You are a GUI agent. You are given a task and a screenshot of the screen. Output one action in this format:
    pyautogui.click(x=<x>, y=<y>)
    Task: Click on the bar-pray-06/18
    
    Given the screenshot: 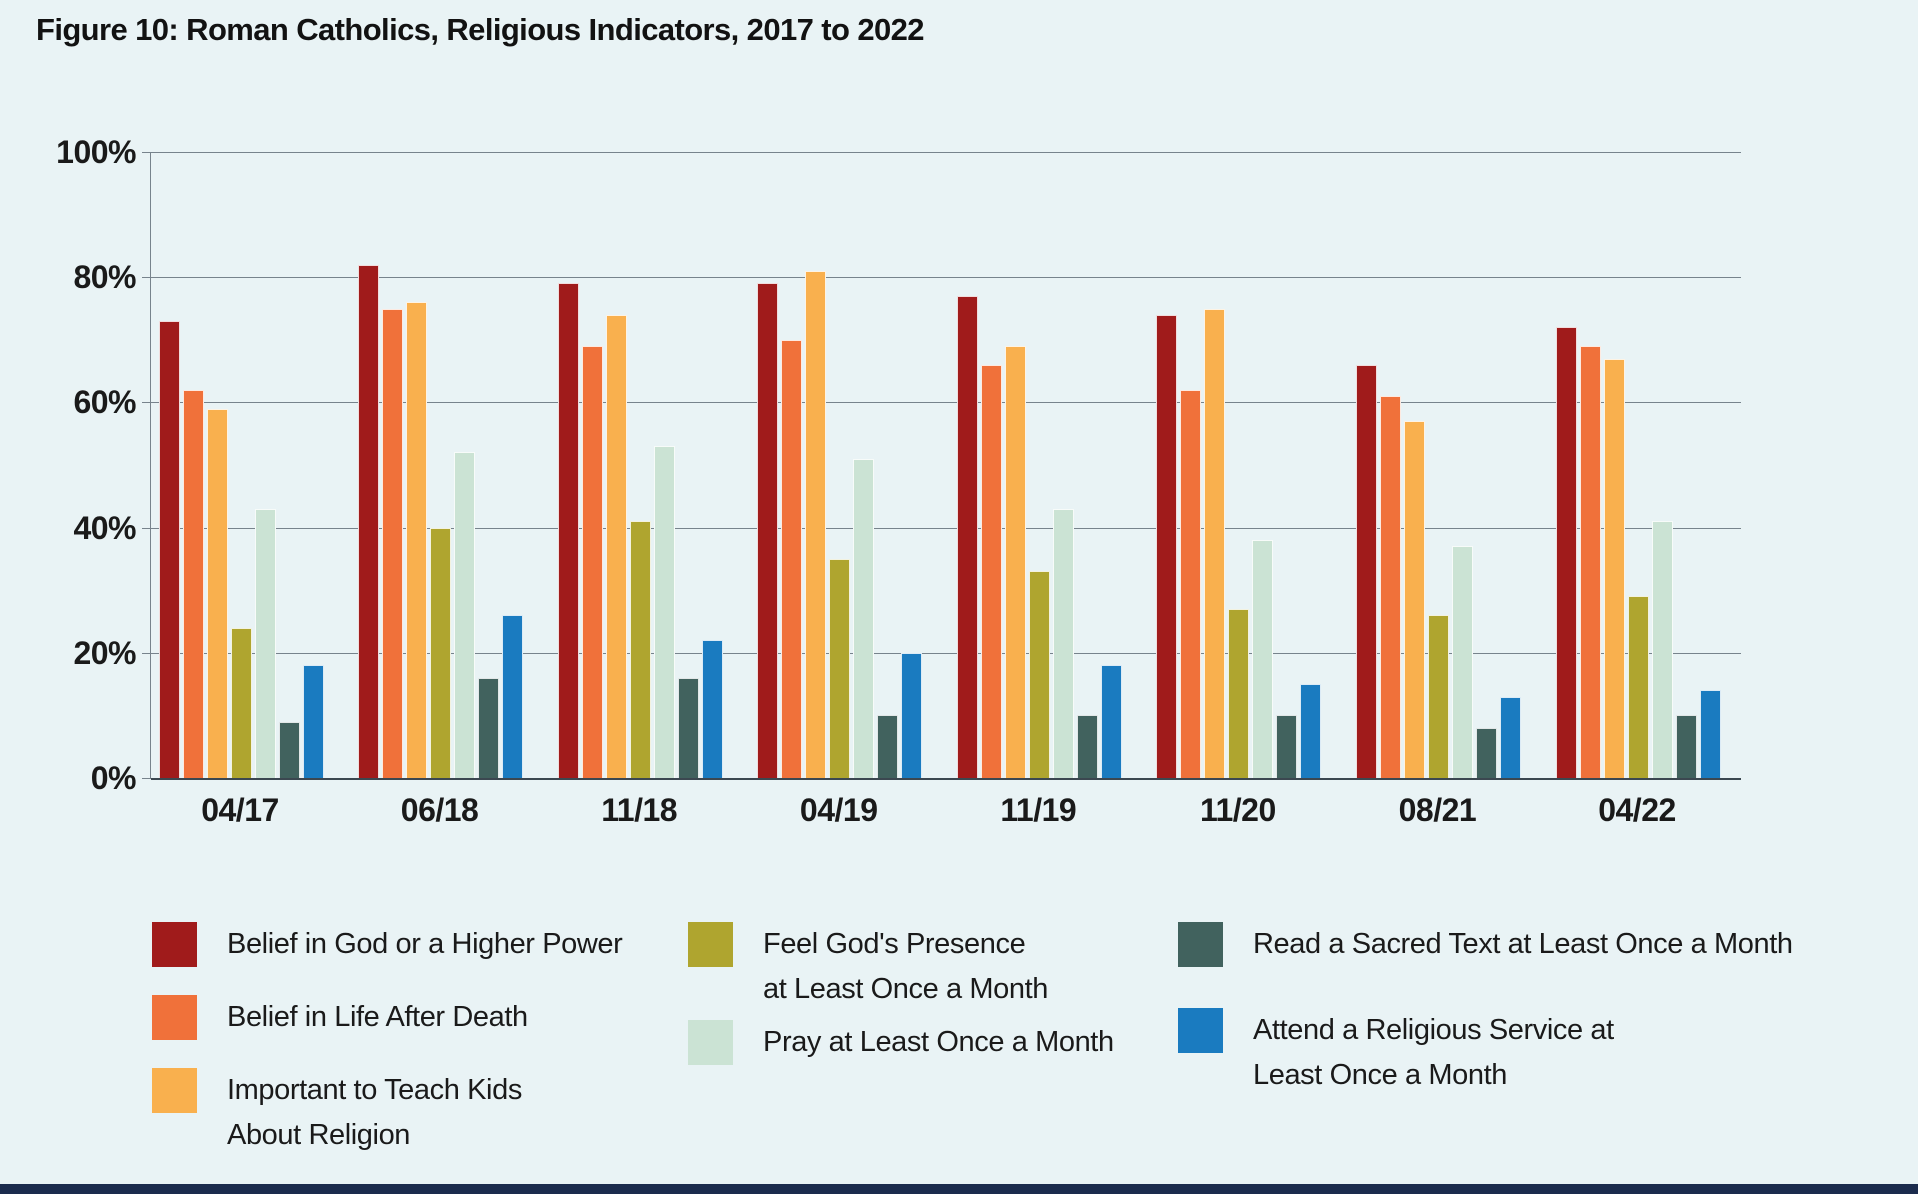 What is the action you would take?
    pyautogui.click(x=465, y=615)
    